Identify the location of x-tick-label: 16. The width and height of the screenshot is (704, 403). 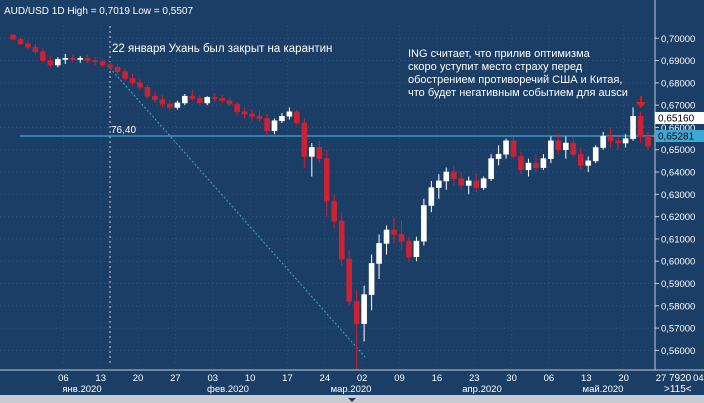
(437, 378).